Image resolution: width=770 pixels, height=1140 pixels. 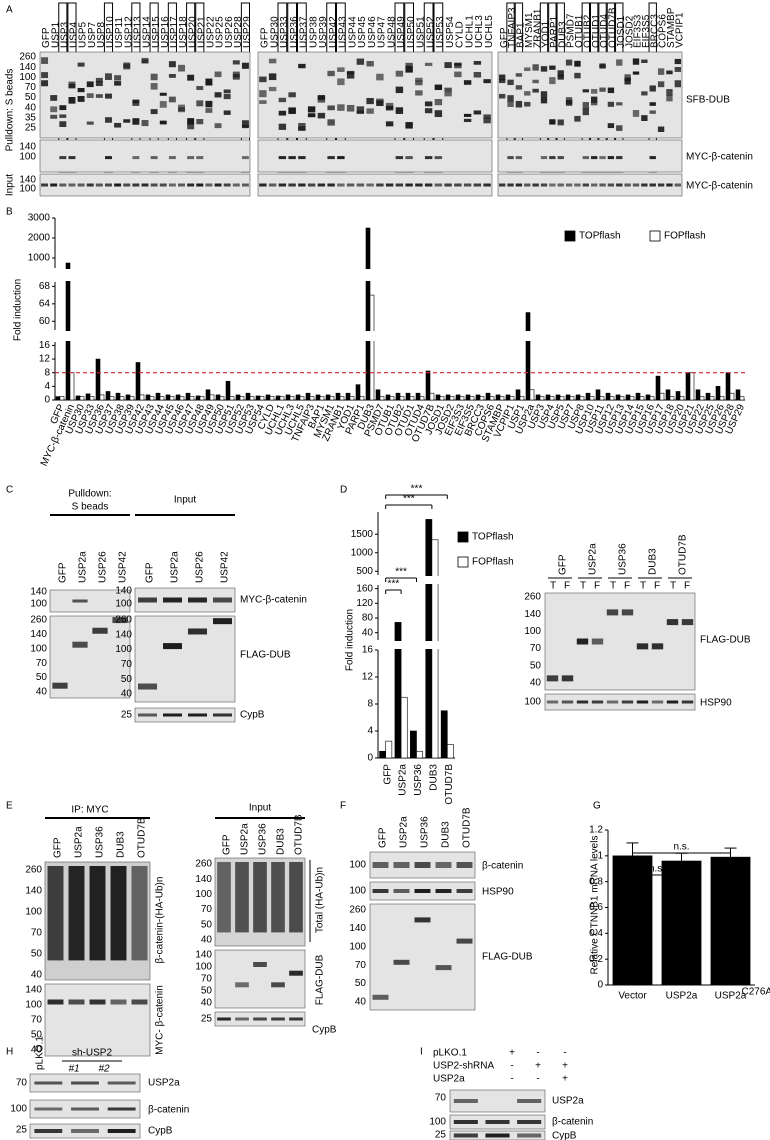 I want to click on header: S beads, so click(x=90, y=507).